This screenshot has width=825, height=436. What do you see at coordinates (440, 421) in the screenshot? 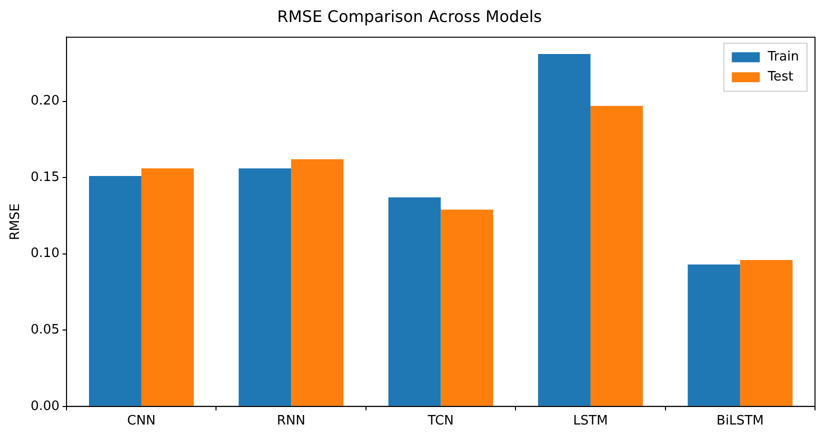
I see `x-tick-label: TCN` at bounding box center [440, 421].